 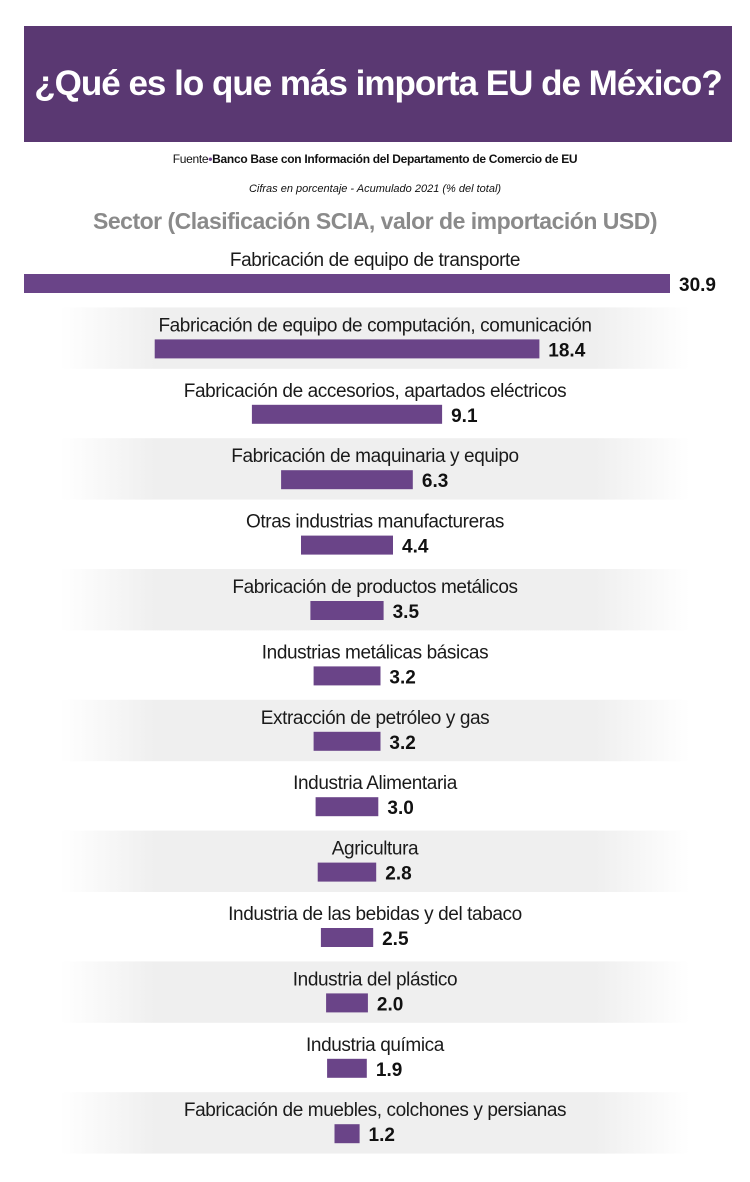 What do you see at coordinates (389, 1070) in the screenshot?
I see `value-label: 1.9` at bounding box center [389, 1070].